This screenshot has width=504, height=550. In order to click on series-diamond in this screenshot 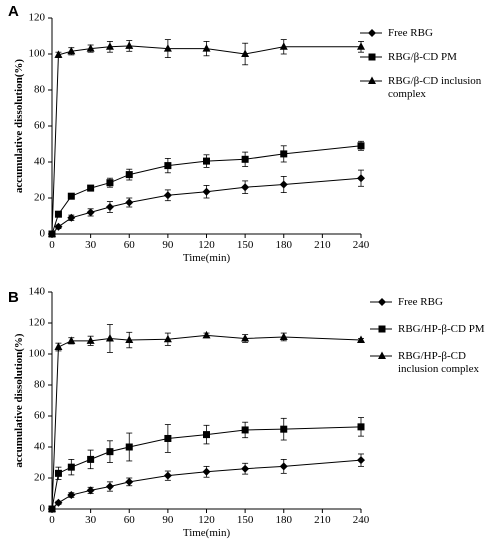, I will do `click(206, 483)`.